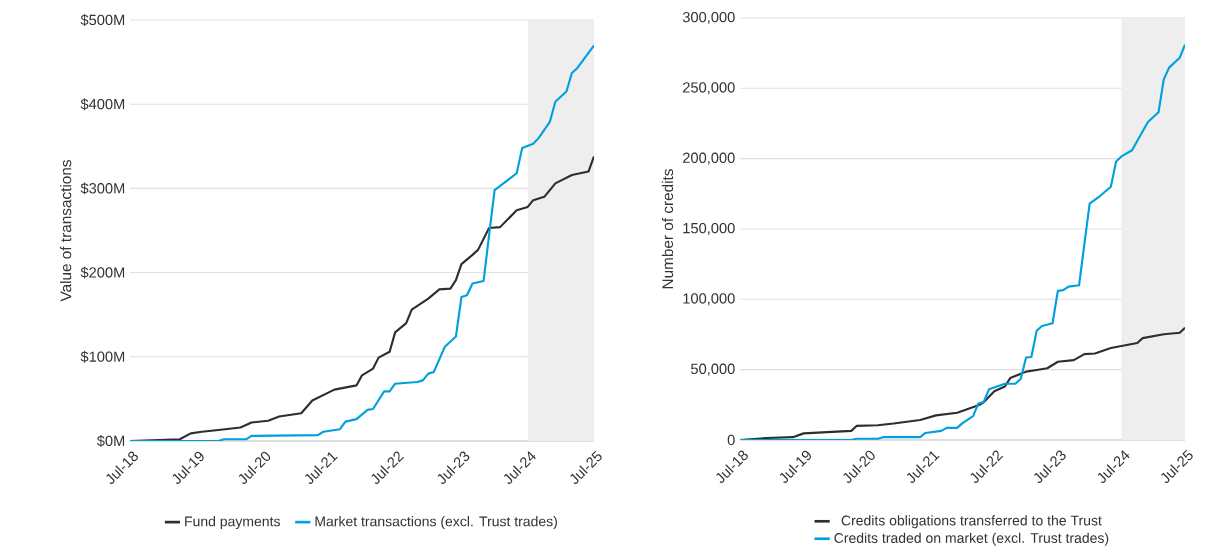  Describe the element at coordinates (709, 299) in the screenshot. I see `y-tick-label: 100,000` at that location.